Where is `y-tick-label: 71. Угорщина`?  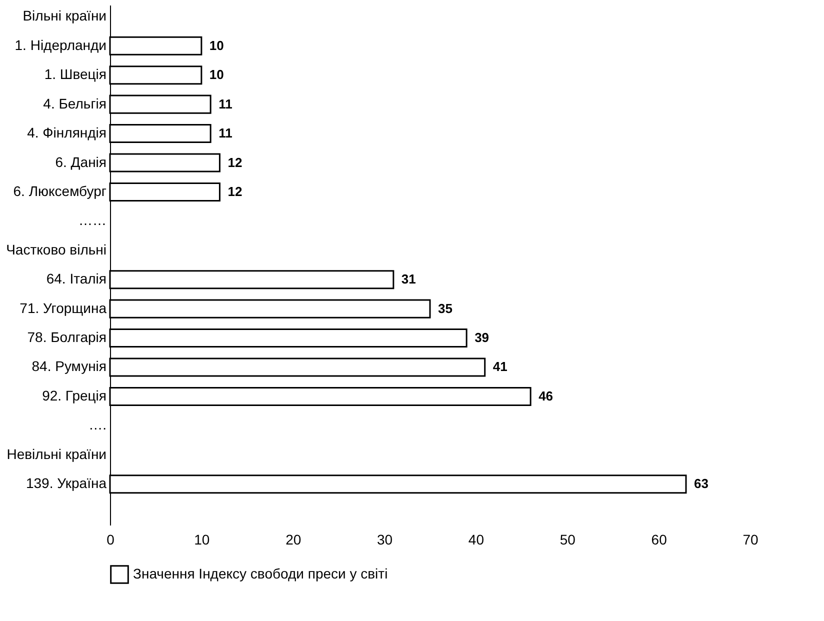 y-tick-label: 71. Угорщина is located at coordinates (63, 308).